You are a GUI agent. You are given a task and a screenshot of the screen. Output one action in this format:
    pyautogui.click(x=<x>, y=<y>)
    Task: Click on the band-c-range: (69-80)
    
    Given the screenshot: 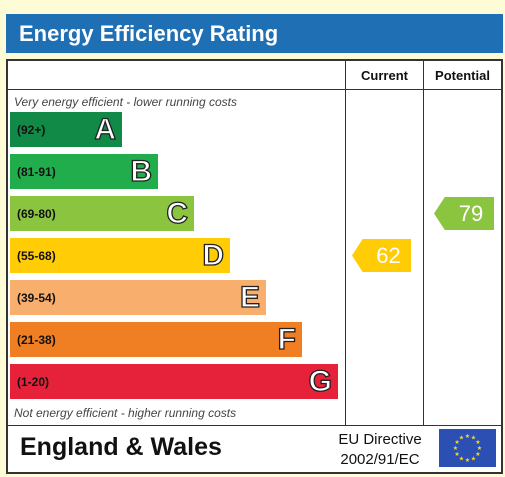 What is the action you would take?
    pyautogui.click(x=36, y=213)
    